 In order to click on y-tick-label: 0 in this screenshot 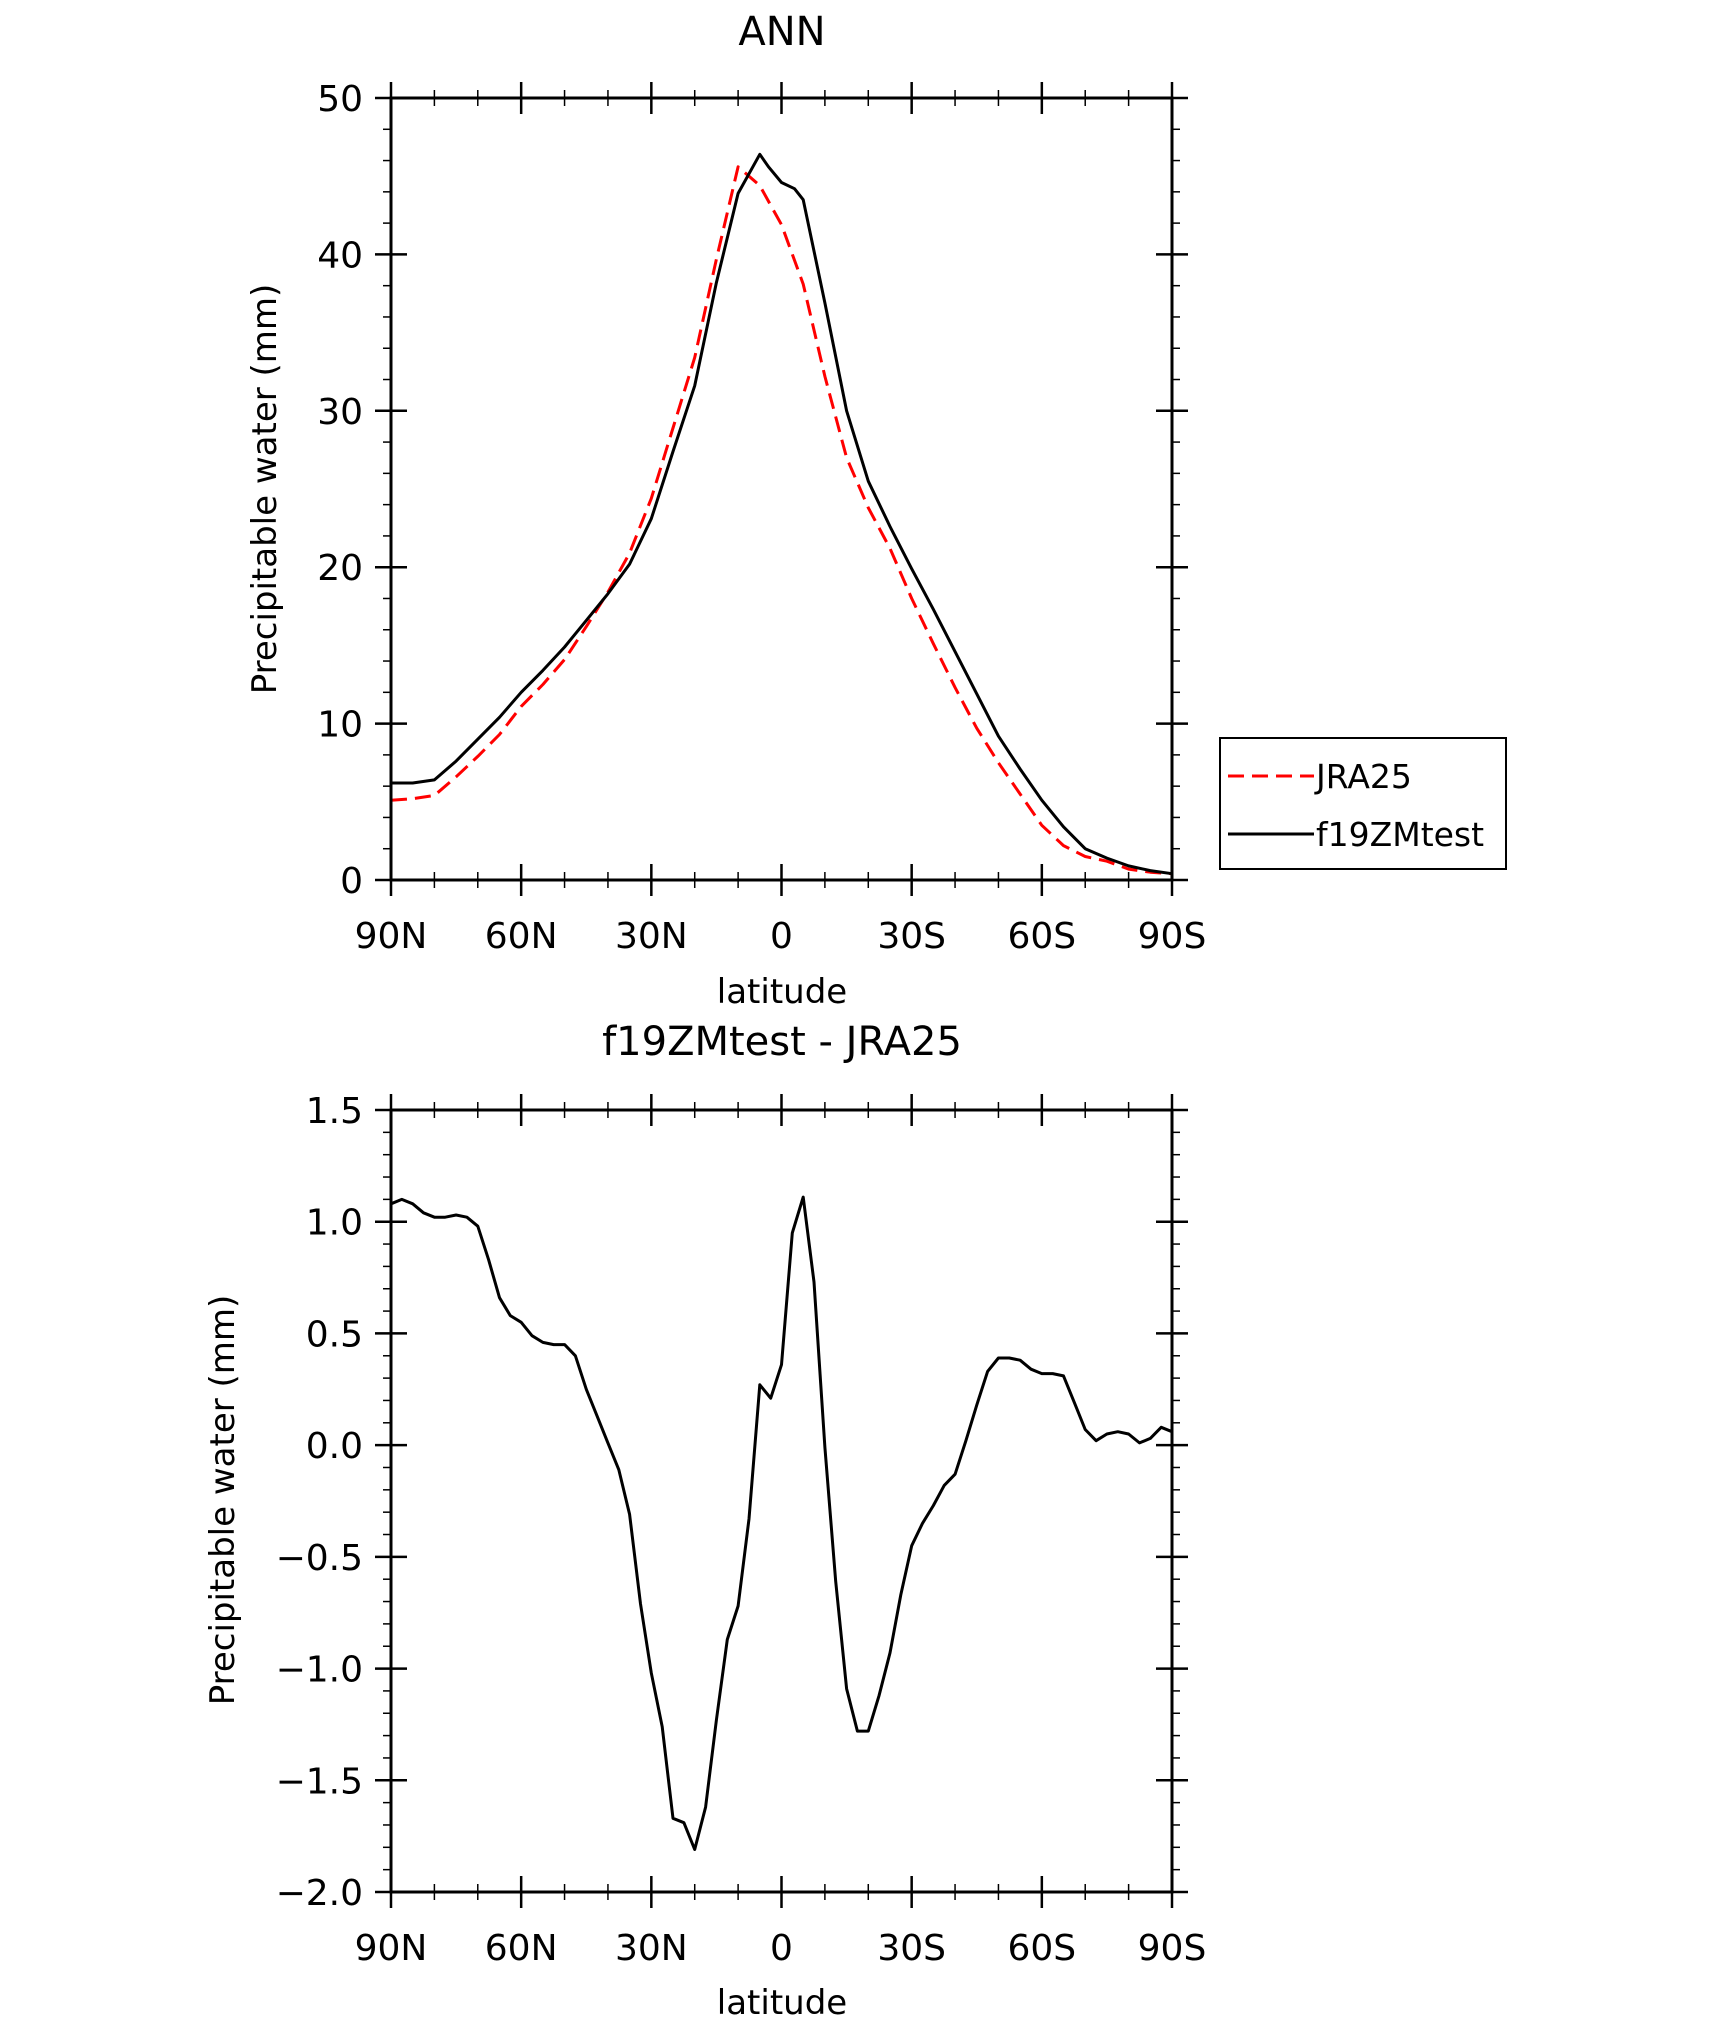, I will do `click(351, 881)`.